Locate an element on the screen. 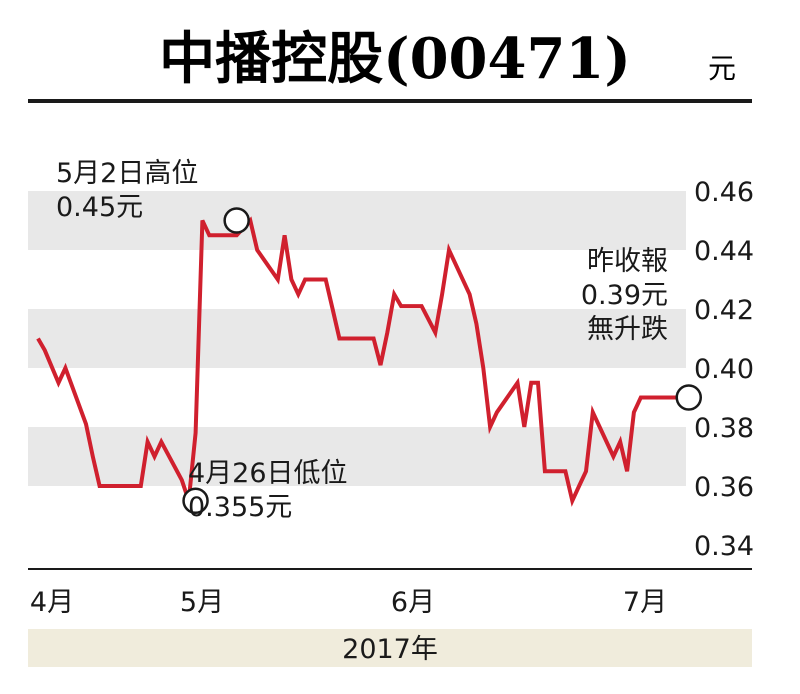 The height and width of the screenshot is (694, 800). year-band is located at coordinates (390, 648).